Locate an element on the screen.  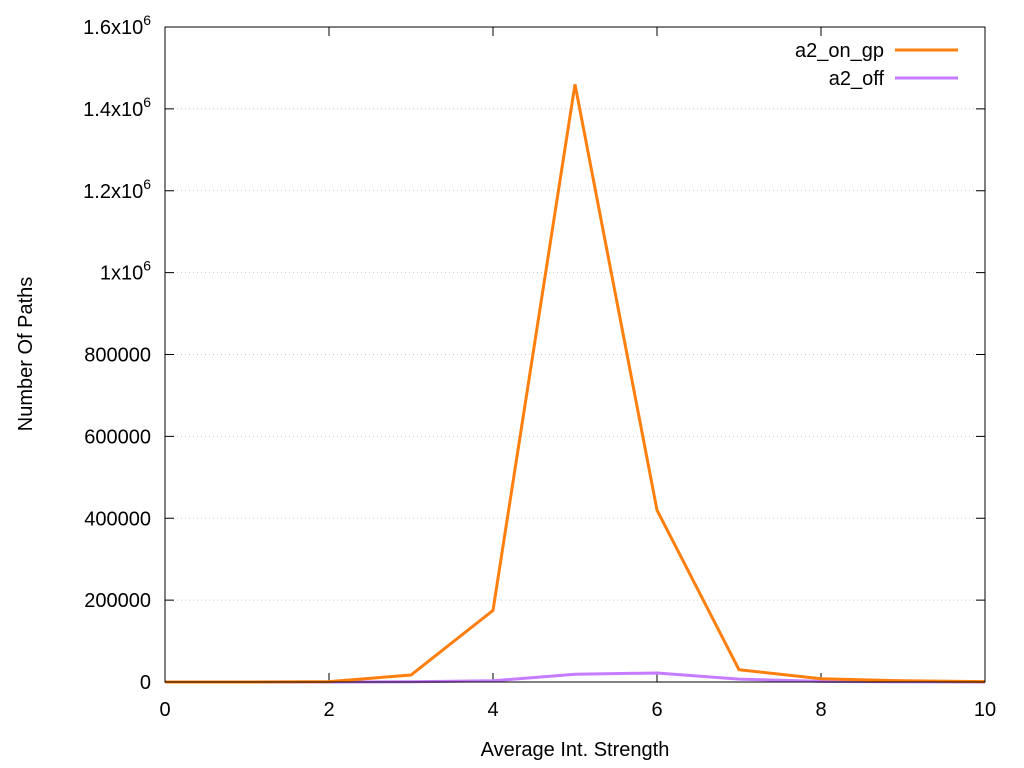
x-tick-labels: 0 2 4 6 8 10 is located at coordinates (577, 710).